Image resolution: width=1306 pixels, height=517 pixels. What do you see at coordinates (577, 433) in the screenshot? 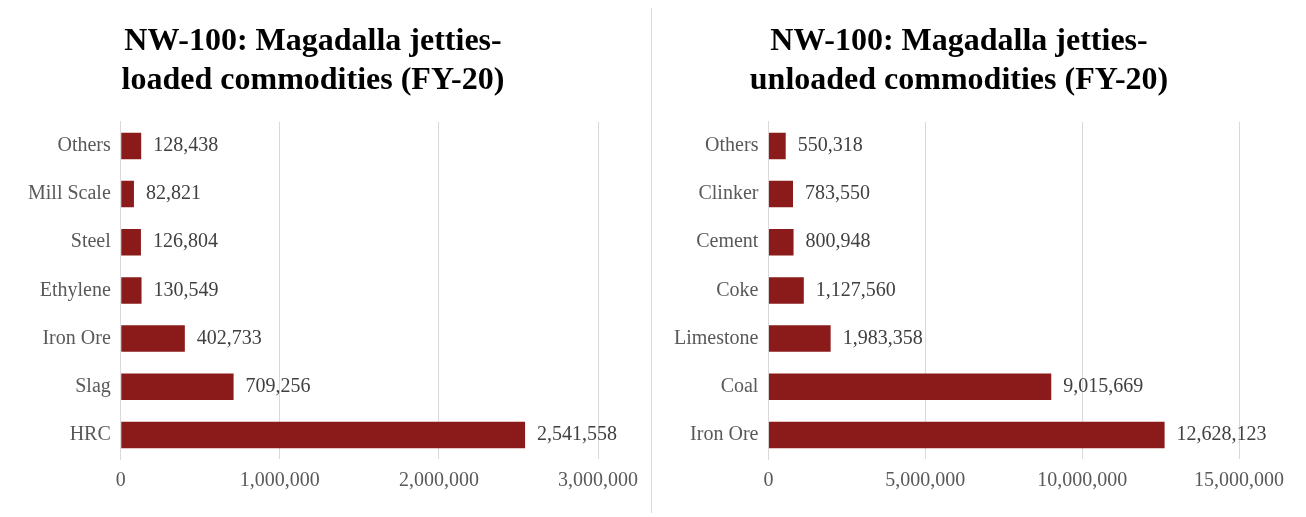
I see `data-label: 2,541,558` at bounding box center [577, 433].